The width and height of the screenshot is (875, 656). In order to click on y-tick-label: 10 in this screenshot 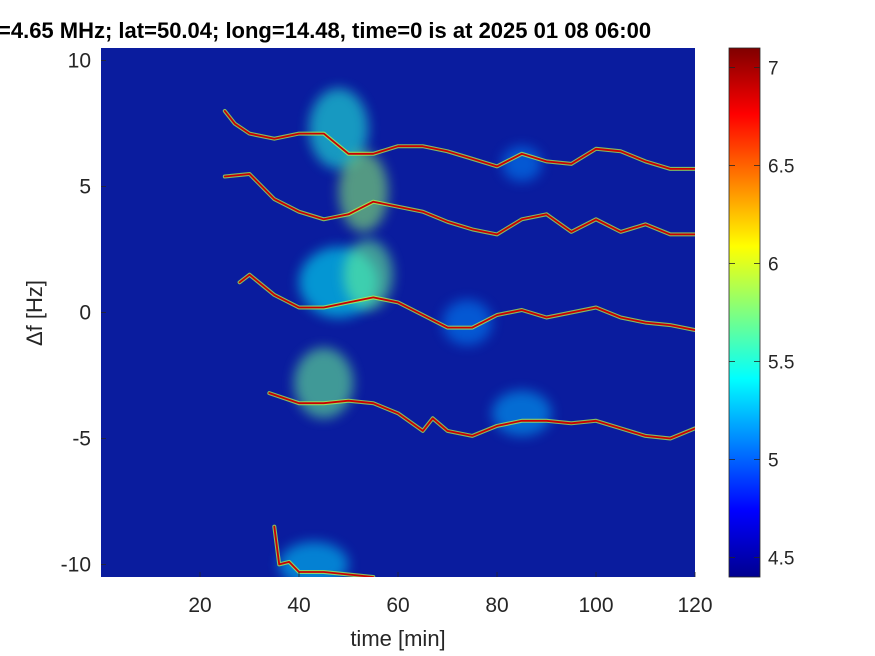, I will do `click(79, 61)`.